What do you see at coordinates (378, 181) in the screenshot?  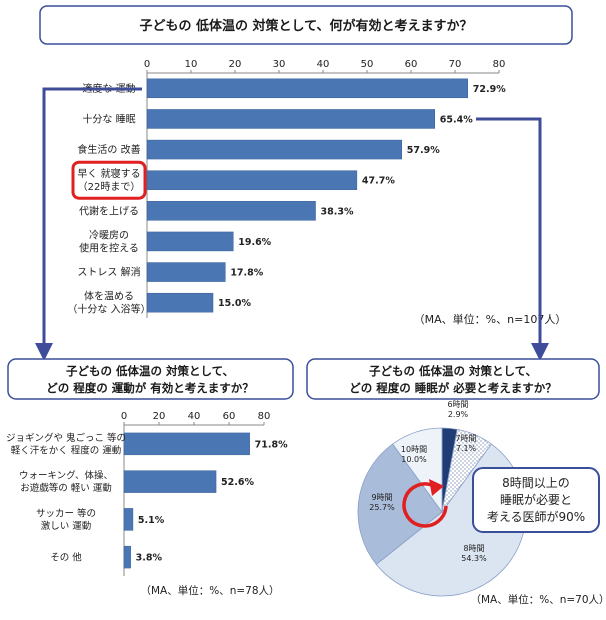 I see `top-value-label: 47.7%` at bounding box center [378, 181].